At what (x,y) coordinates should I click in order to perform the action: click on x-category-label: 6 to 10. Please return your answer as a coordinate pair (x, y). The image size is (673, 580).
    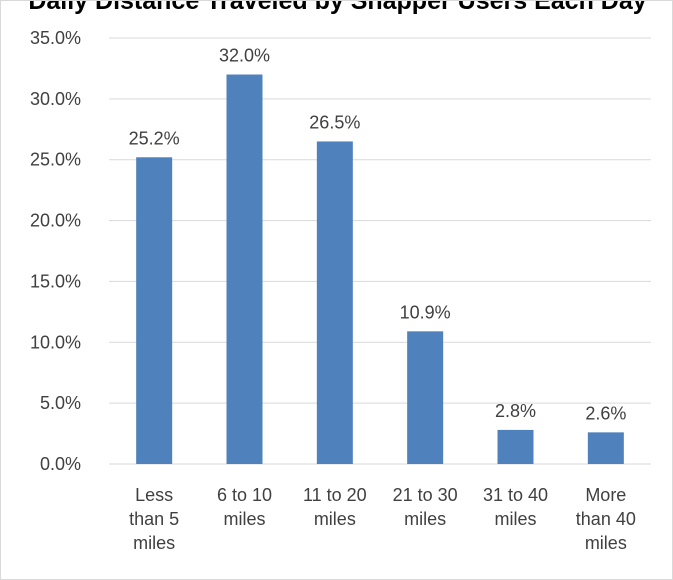
    Looking at the image, I should click on (244, 495).